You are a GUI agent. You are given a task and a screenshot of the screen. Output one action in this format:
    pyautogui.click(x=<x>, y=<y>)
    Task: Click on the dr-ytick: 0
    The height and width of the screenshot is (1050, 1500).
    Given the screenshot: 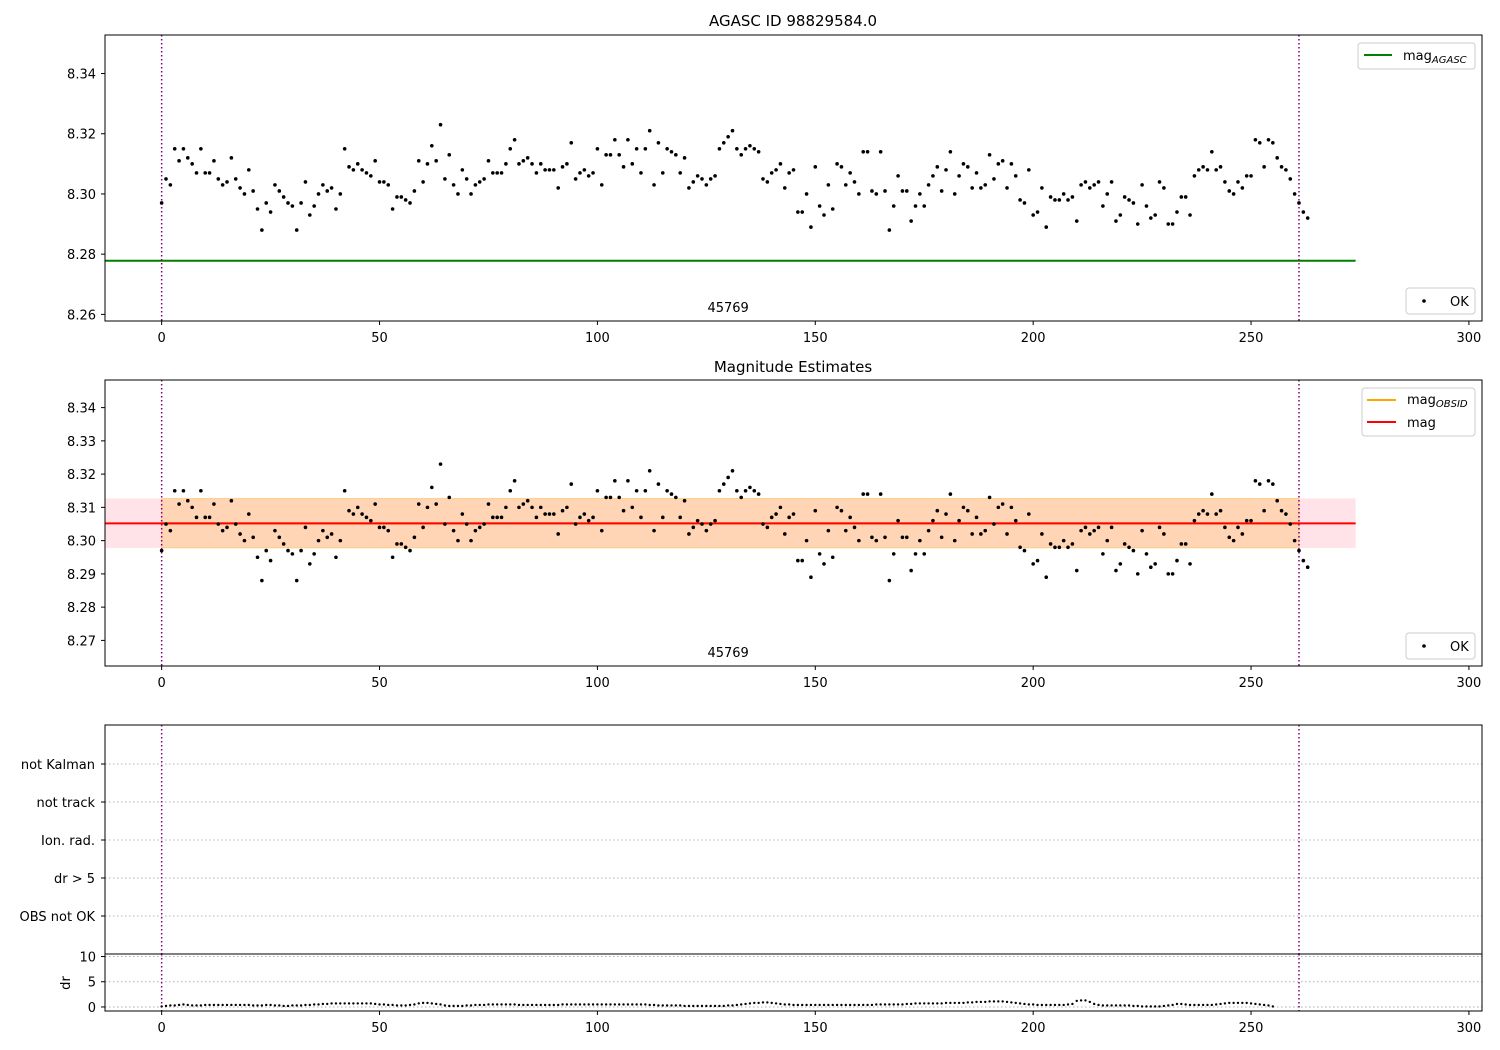 What is the action you would take?
    pyautogui.click(x=92, y=1008)
    